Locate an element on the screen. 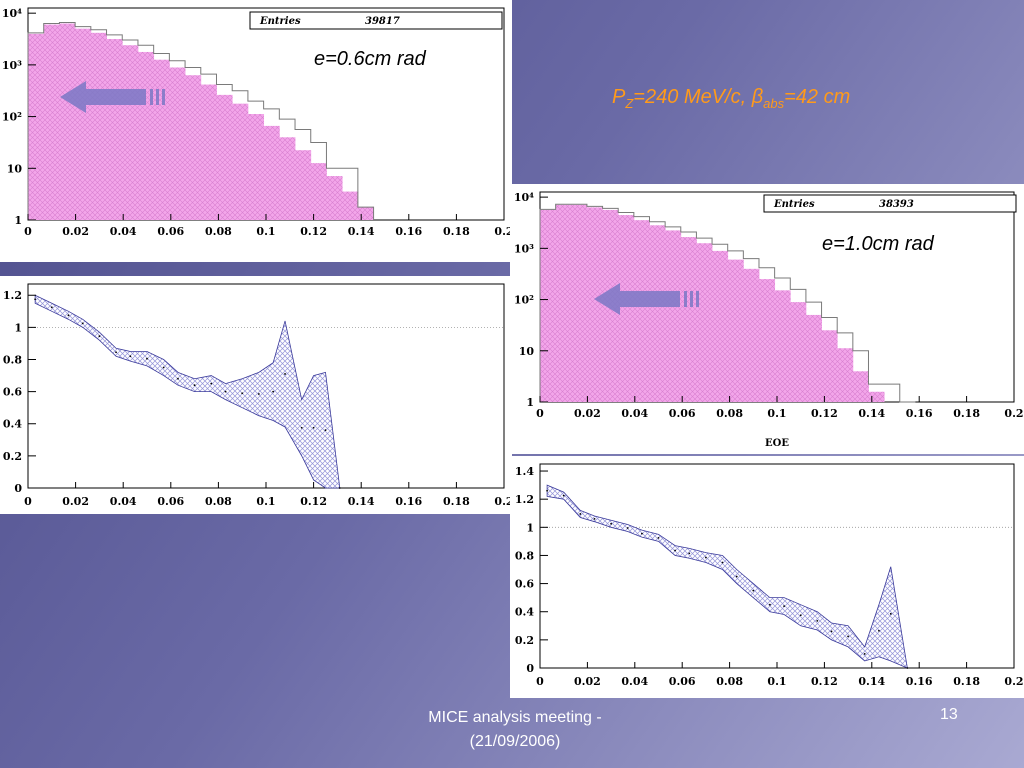  ratio-band is located at coordinates (727, 576).